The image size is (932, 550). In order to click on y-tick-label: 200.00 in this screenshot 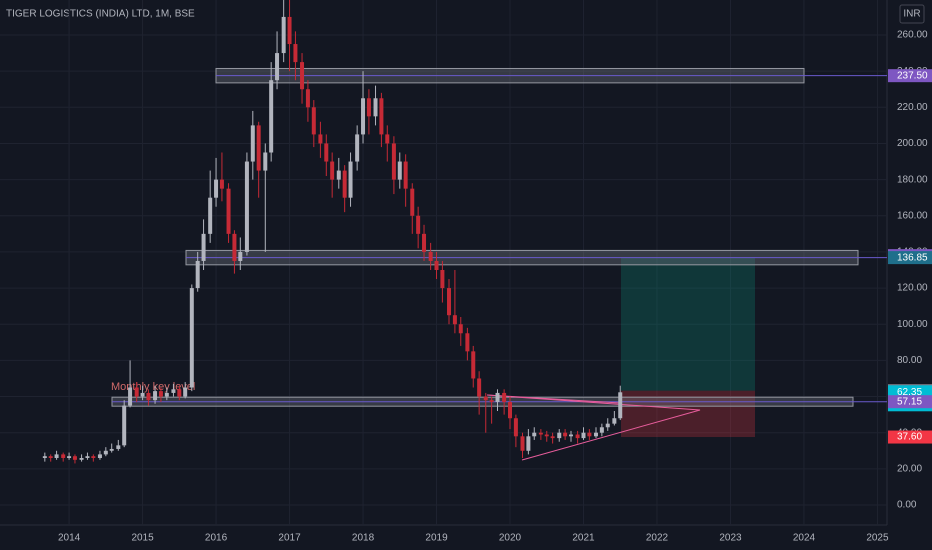, I will do `click(912, 143)`.